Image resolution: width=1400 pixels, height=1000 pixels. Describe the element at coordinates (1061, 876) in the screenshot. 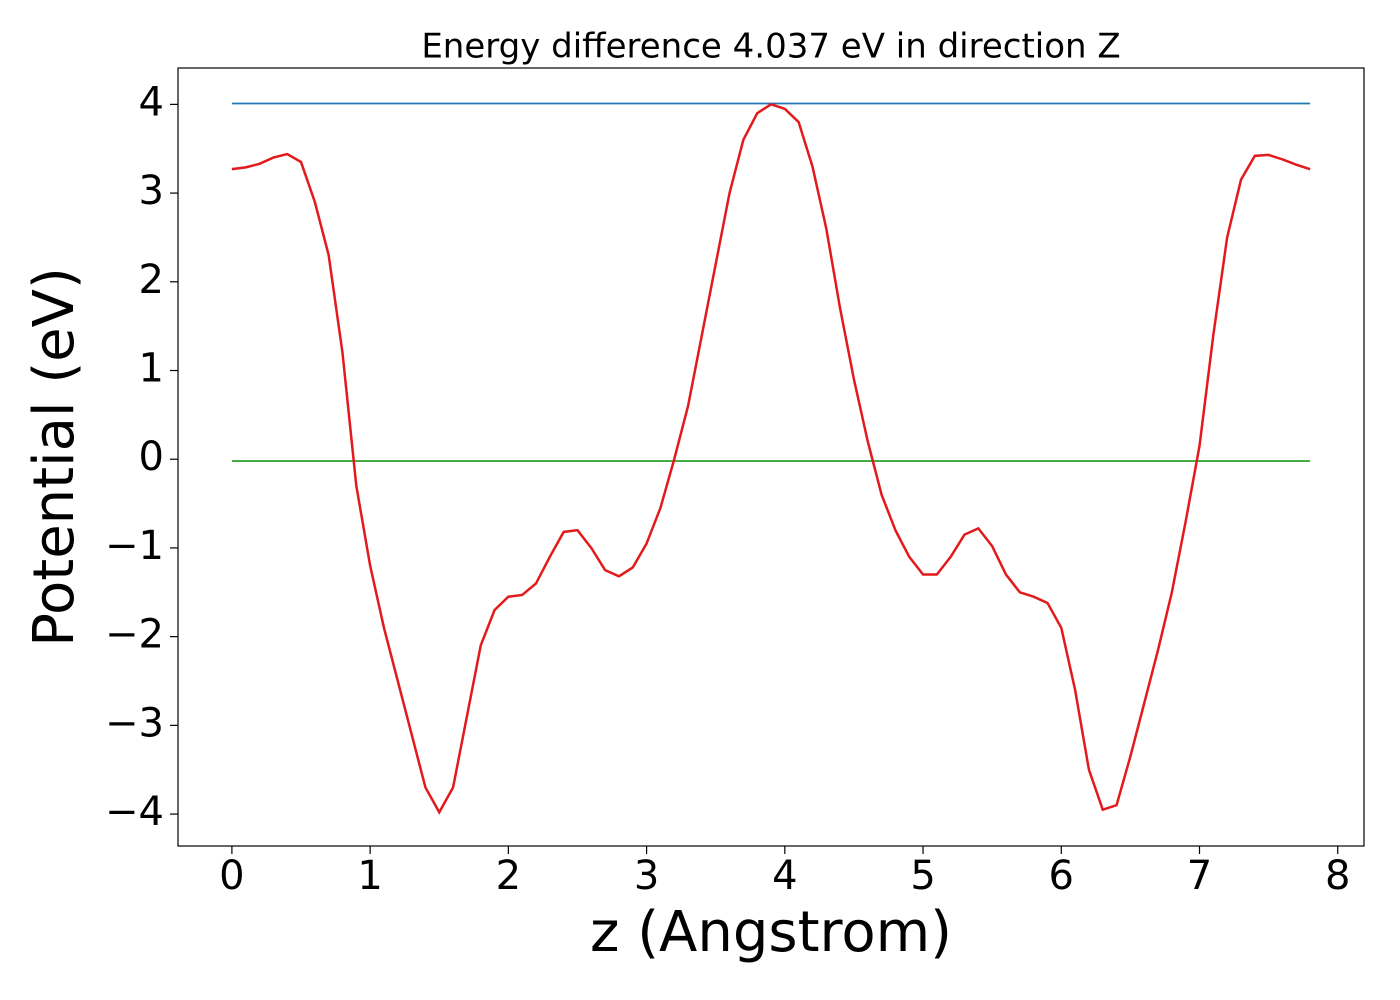

I see `x-tick-label: 6` at that location.